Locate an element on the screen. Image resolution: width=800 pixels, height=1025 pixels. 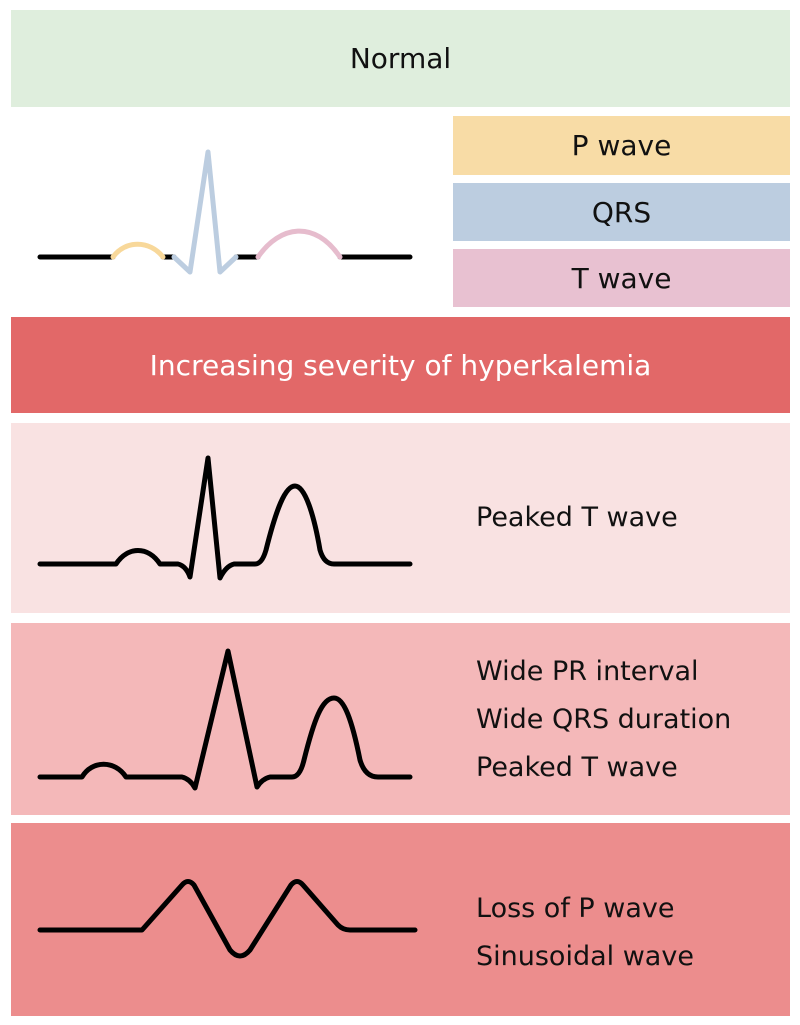
stage-2-line: Wide PR interval is located at coordinates (587, 671).